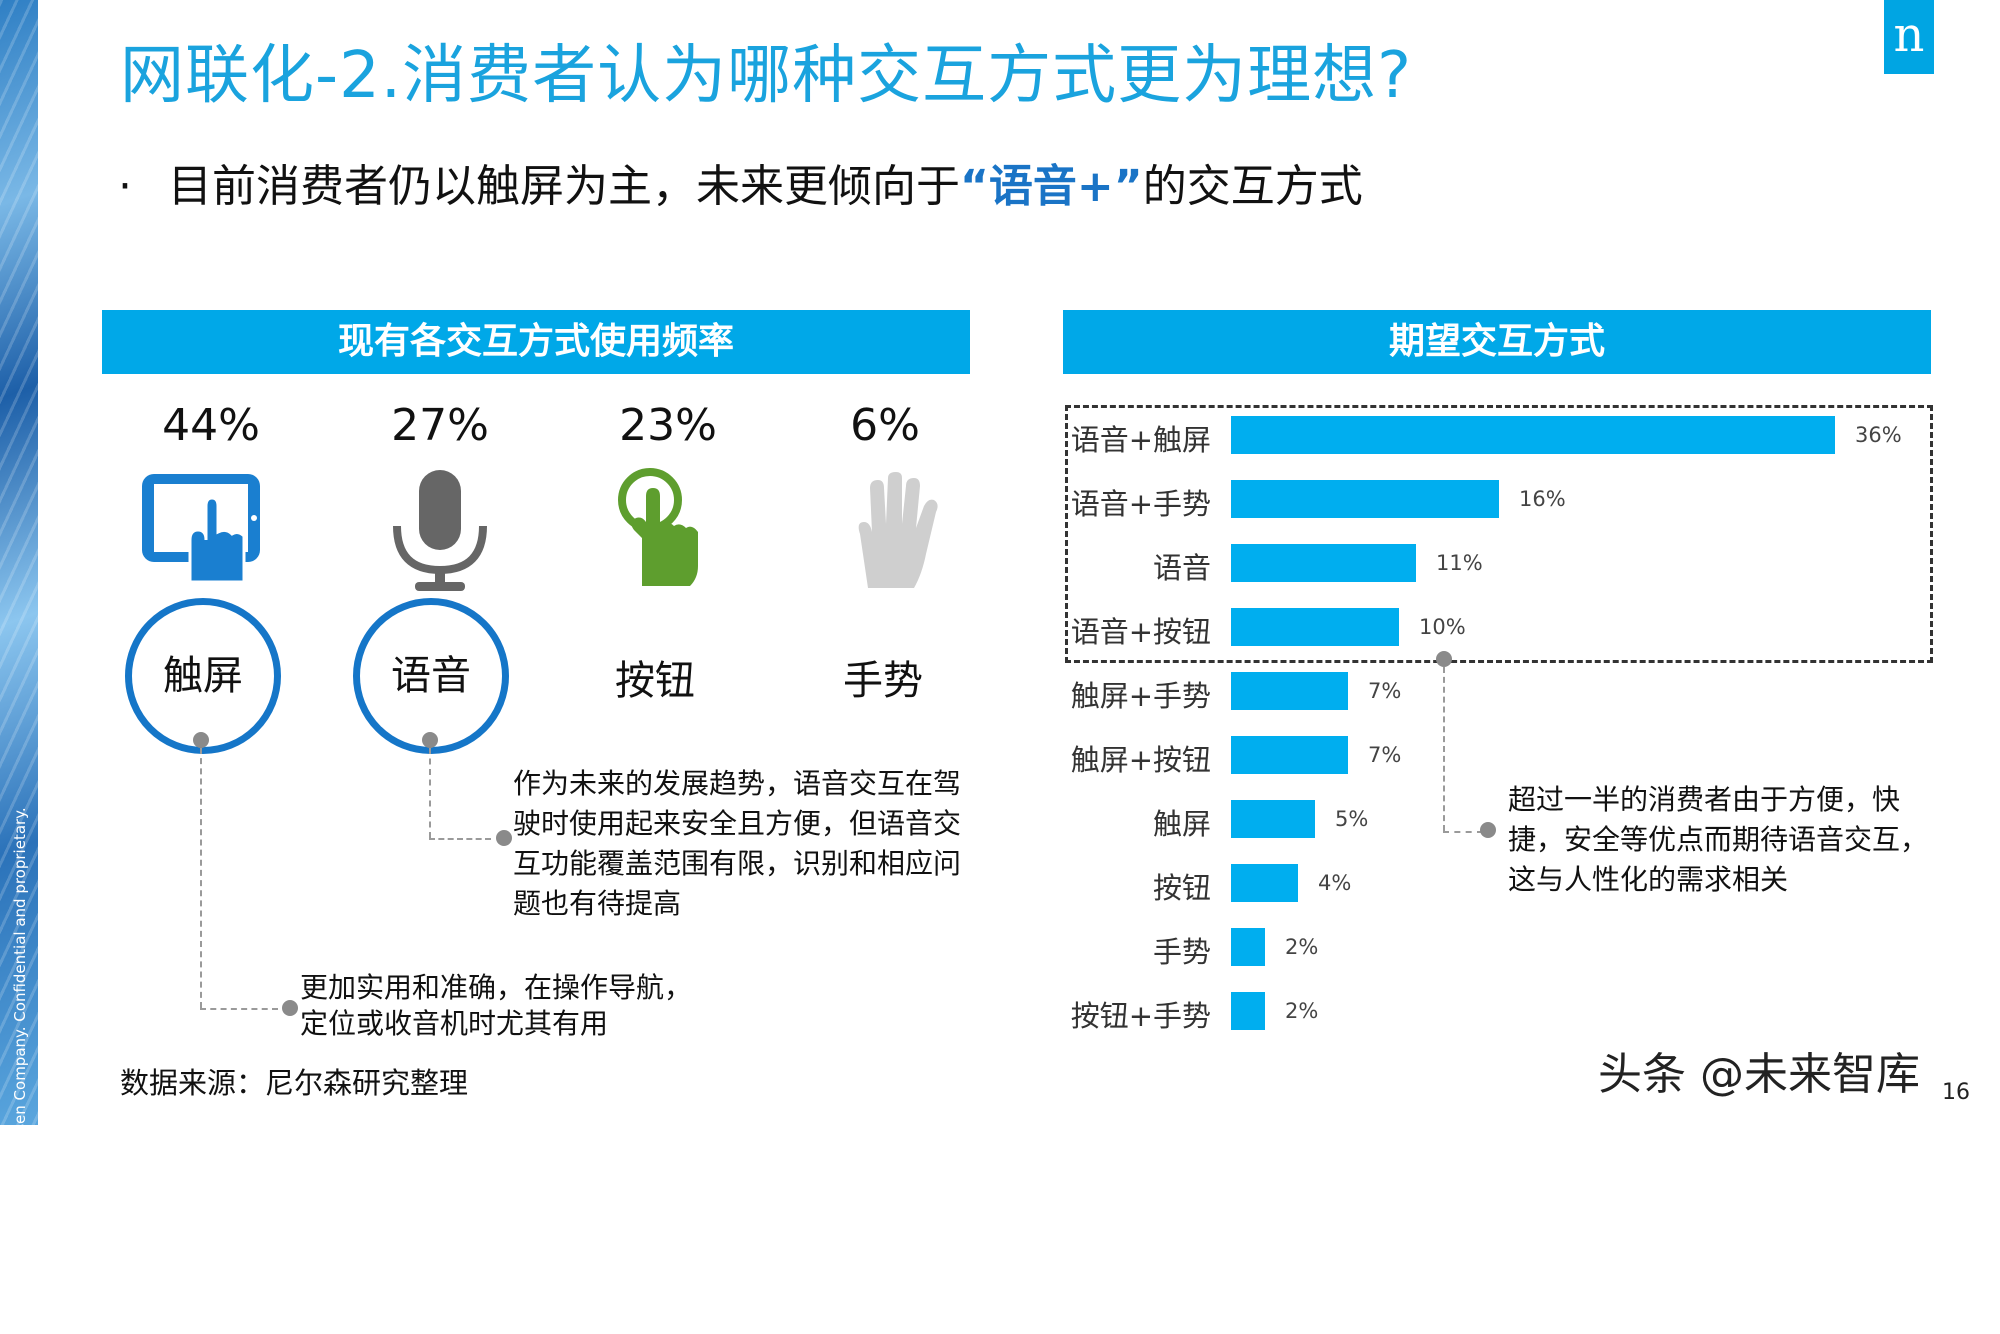 The height and width of the screenshot is (1334, 2000). I want to click on touch-note-dot, so click(290, 1008).